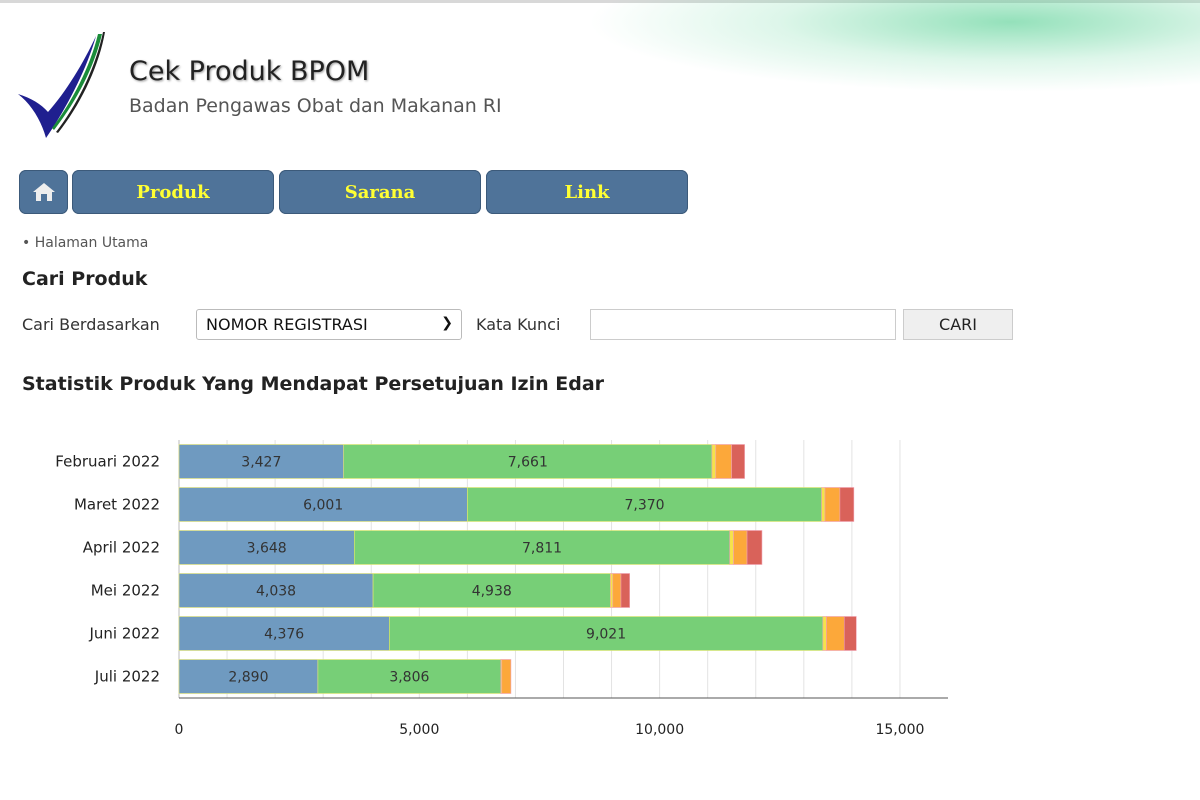  I want to click on nav-sarana: Sarana, so click(380, 192).